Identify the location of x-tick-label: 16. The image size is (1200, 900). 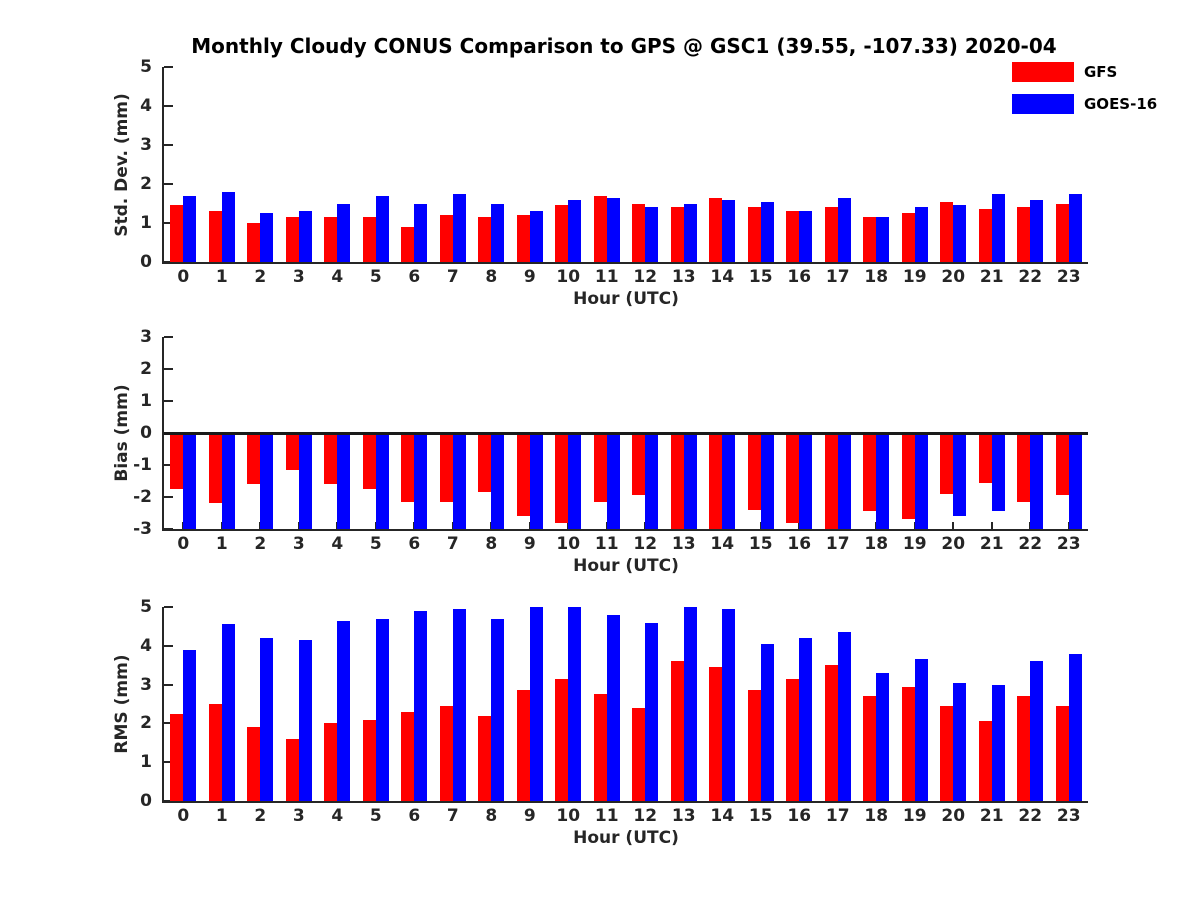
(799, 277).